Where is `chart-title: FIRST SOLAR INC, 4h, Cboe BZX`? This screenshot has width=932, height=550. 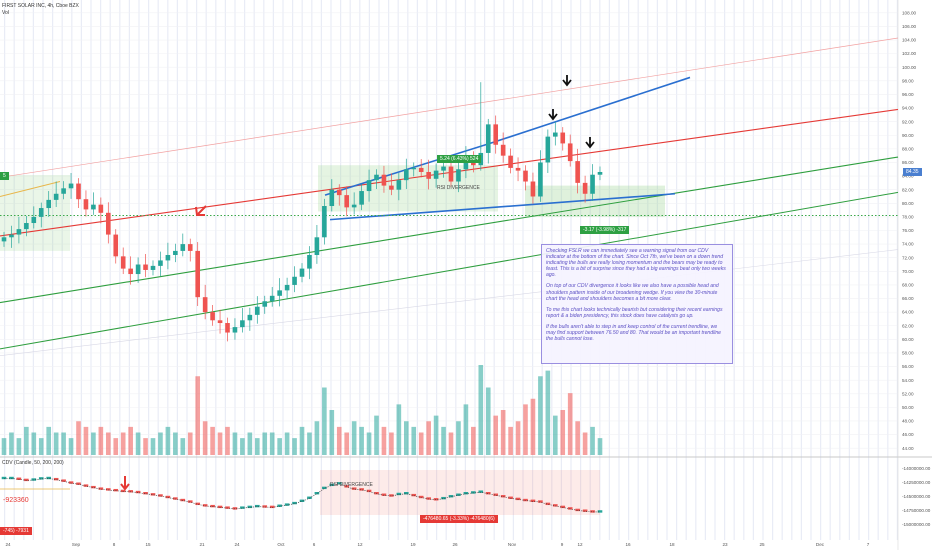
chart-title: FIRST SOLAR INC, 4h, Cboe BZX is located at coordinates (40, 6).